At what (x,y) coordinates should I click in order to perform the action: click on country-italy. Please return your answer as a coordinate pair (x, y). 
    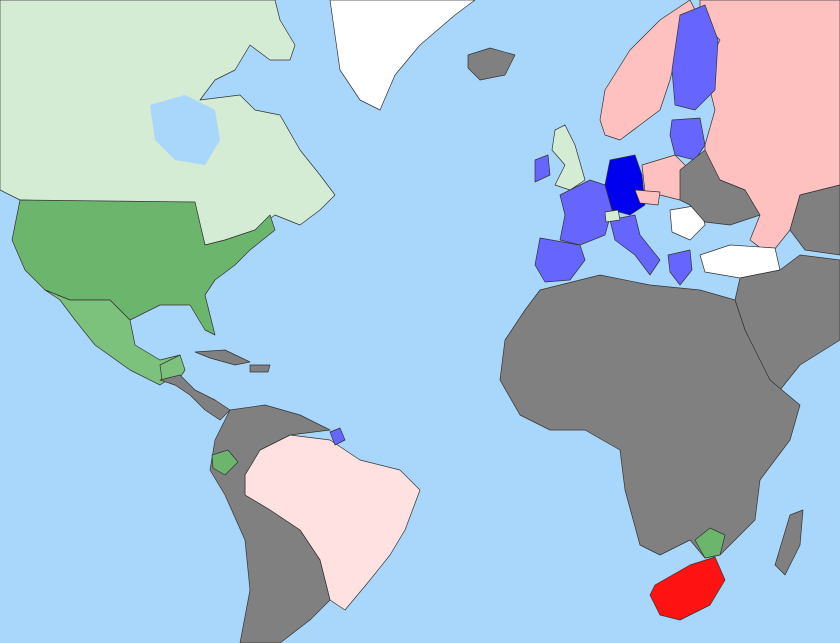
    Looking at the image, I should click on (635, 245).